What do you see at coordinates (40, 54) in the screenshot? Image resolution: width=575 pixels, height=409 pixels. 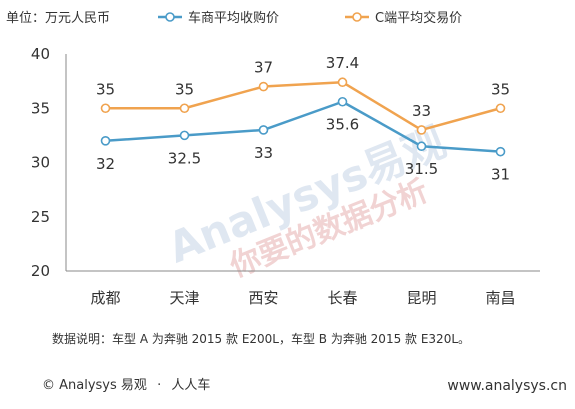 I see `y-tick-label: 40` at bounding box center [40, 54].